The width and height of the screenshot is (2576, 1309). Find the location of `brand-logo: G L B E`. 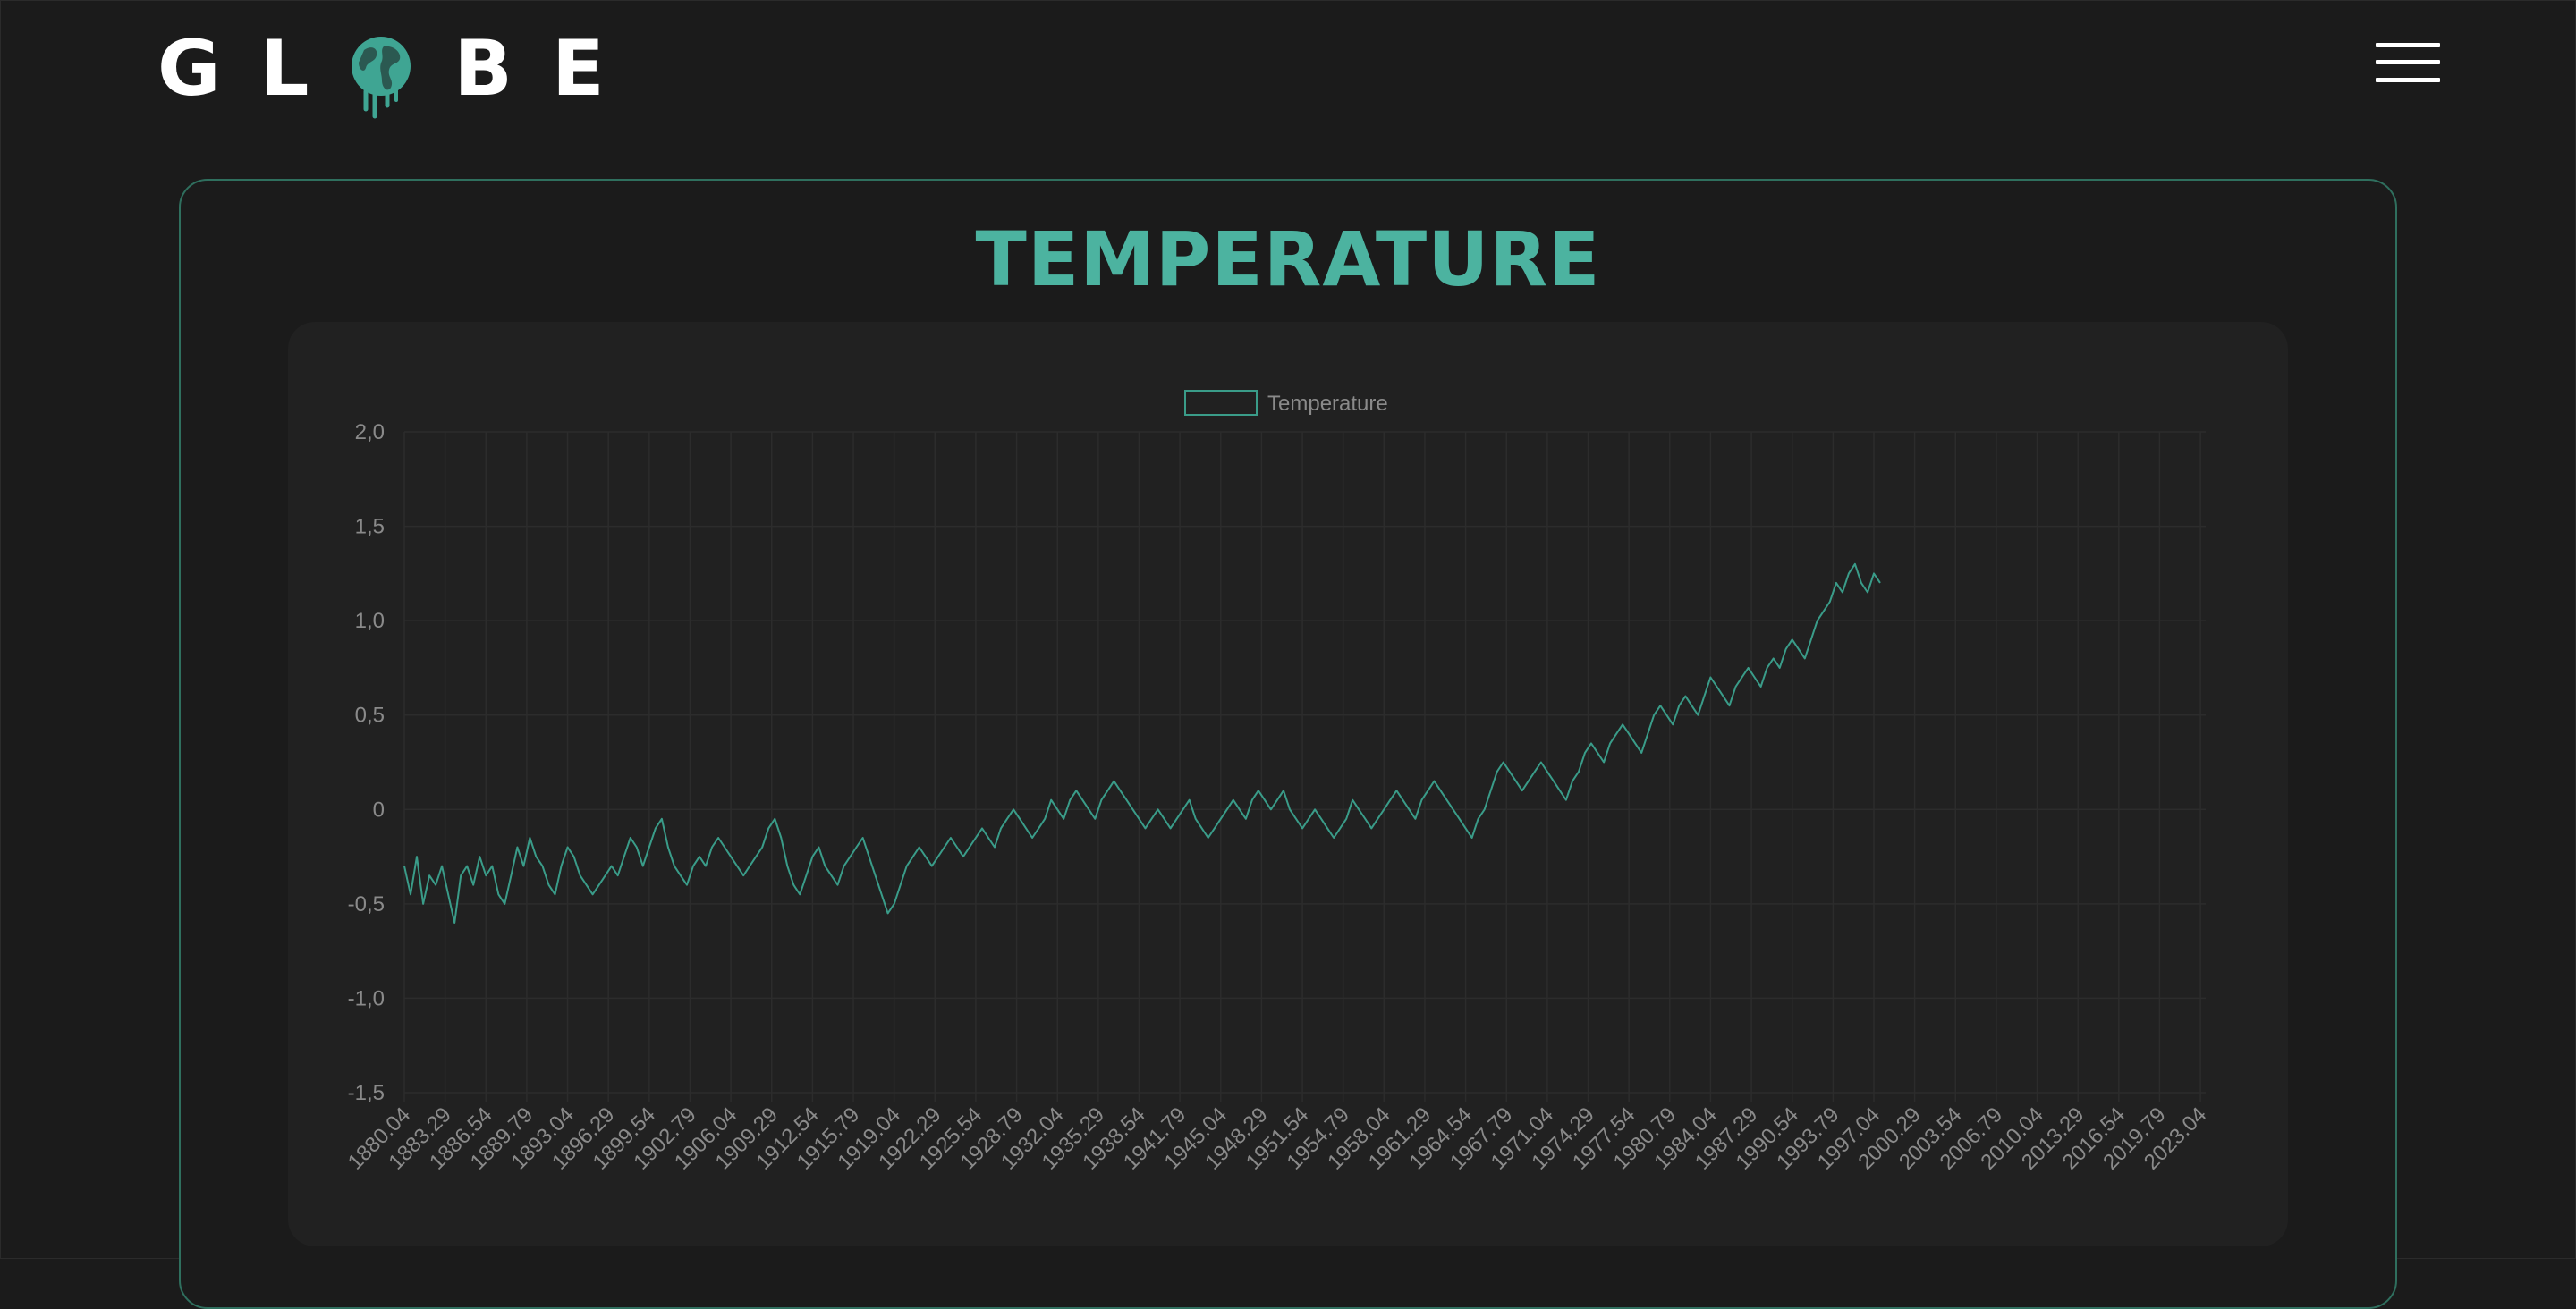

brand-logo: G L B E is located at coordinates (381, 69).